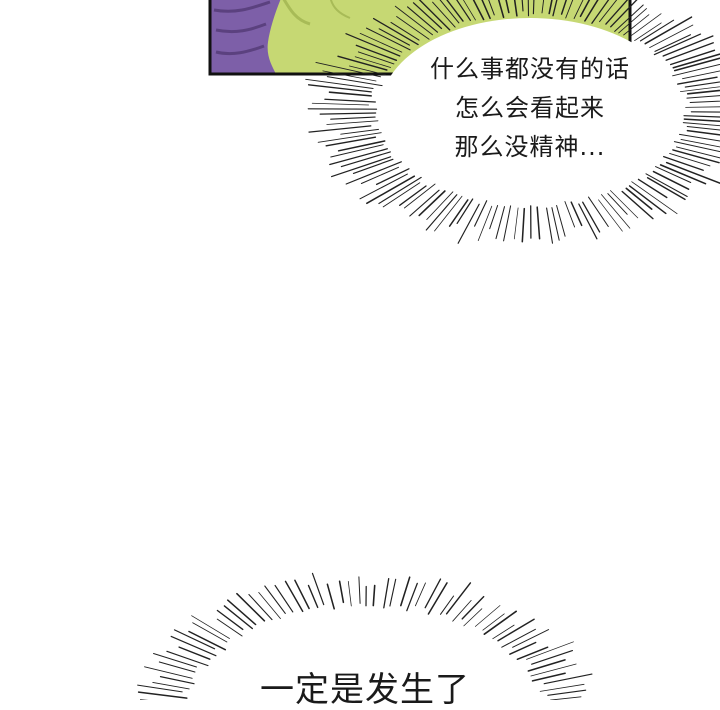  I want to click on speech-line: 怎么会看起来, so click(530, 108).